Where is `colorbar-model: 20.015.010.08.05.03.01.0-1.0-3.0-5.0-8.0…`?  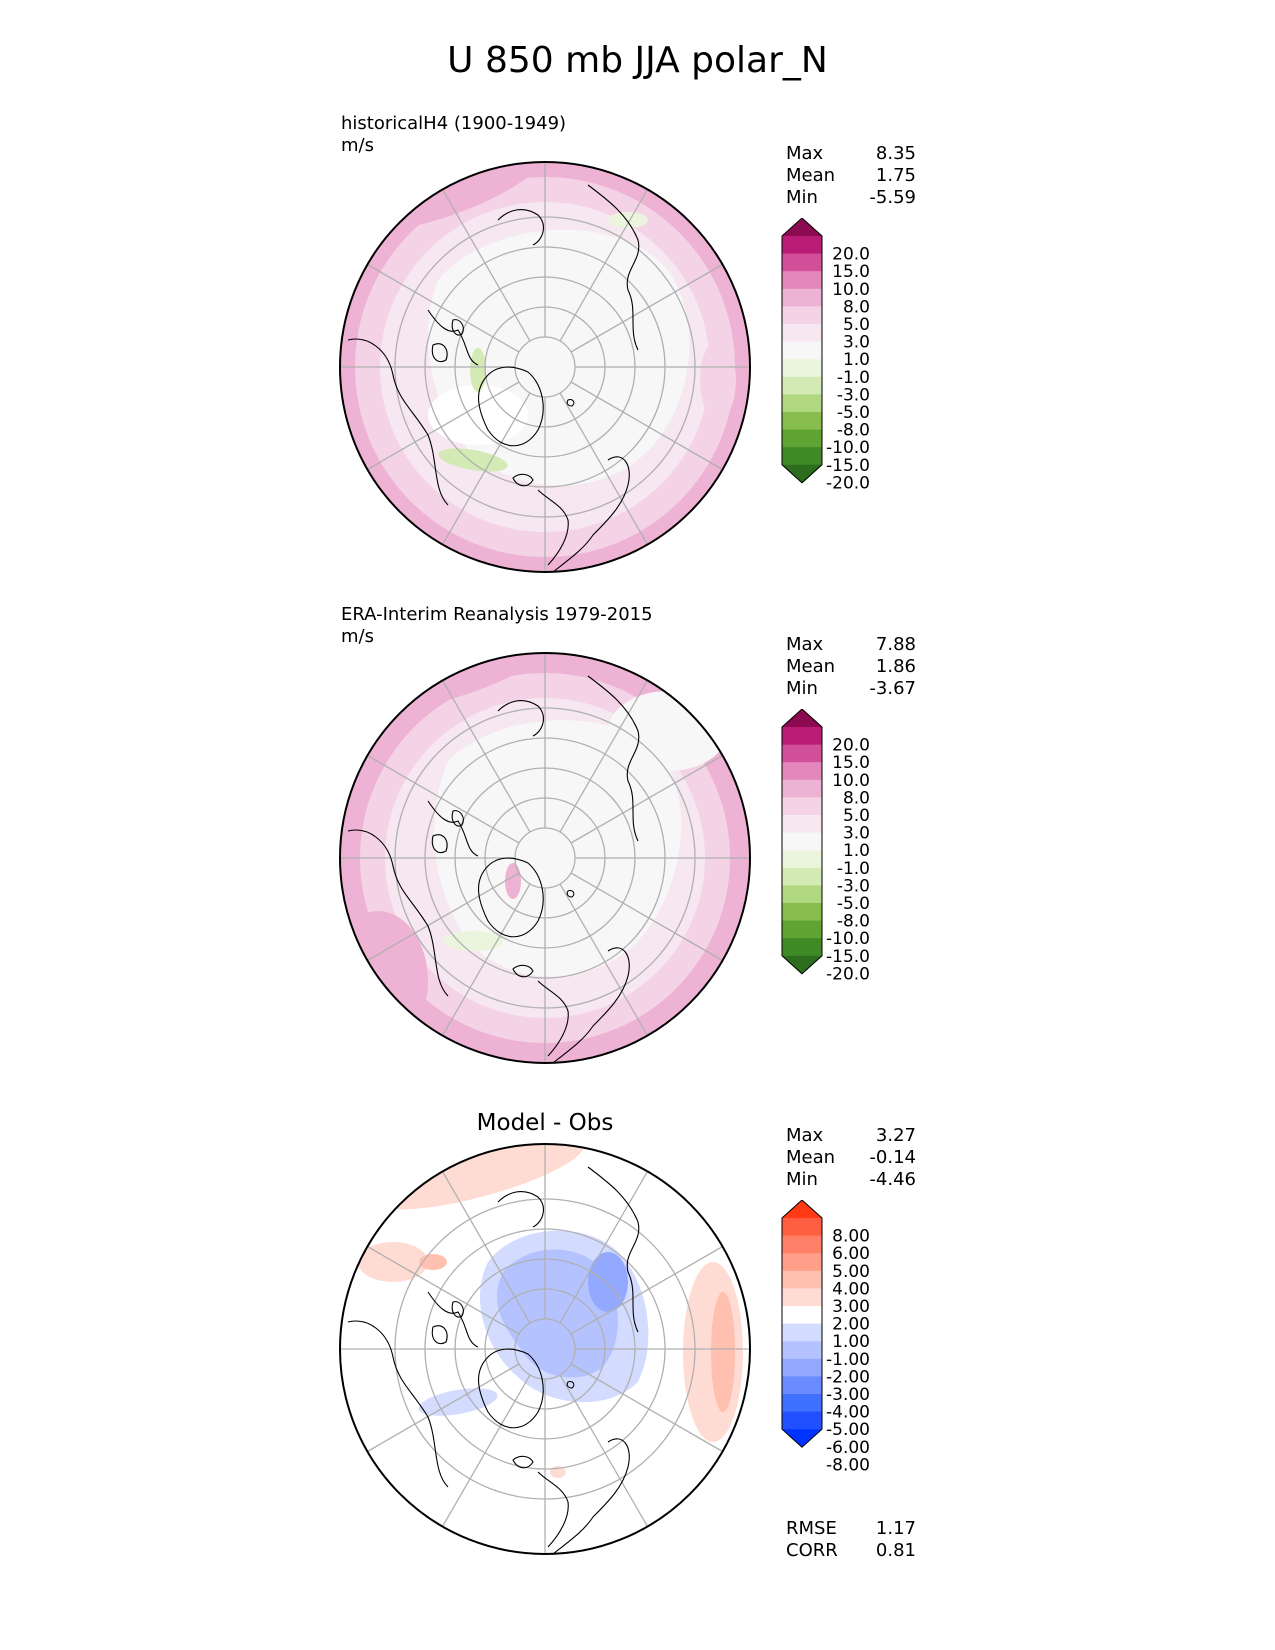
colorbar-model: 20.015.010.08.05.03.01.0-1.0-3.0-5.0-8.0… is located at coordinates (825, 355).